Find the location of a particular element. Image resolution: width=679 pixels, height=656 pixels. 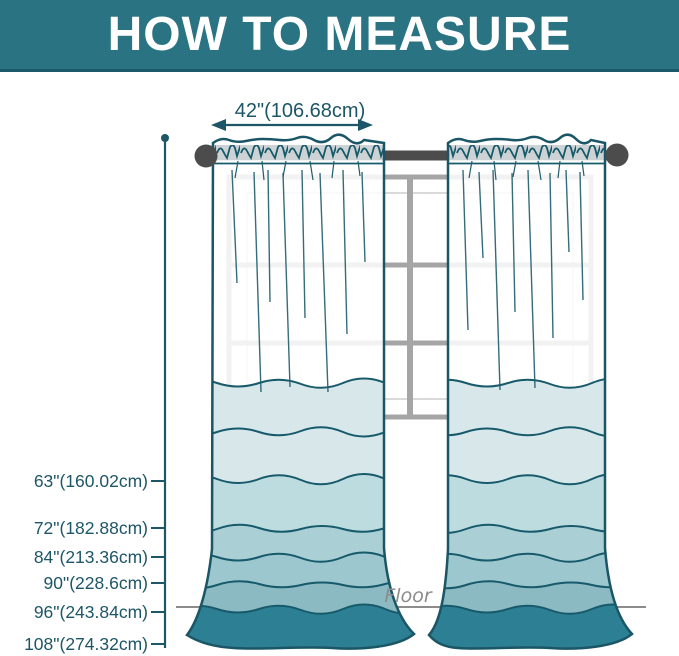

left-rod-pocket is located at coordinates (298, 163).